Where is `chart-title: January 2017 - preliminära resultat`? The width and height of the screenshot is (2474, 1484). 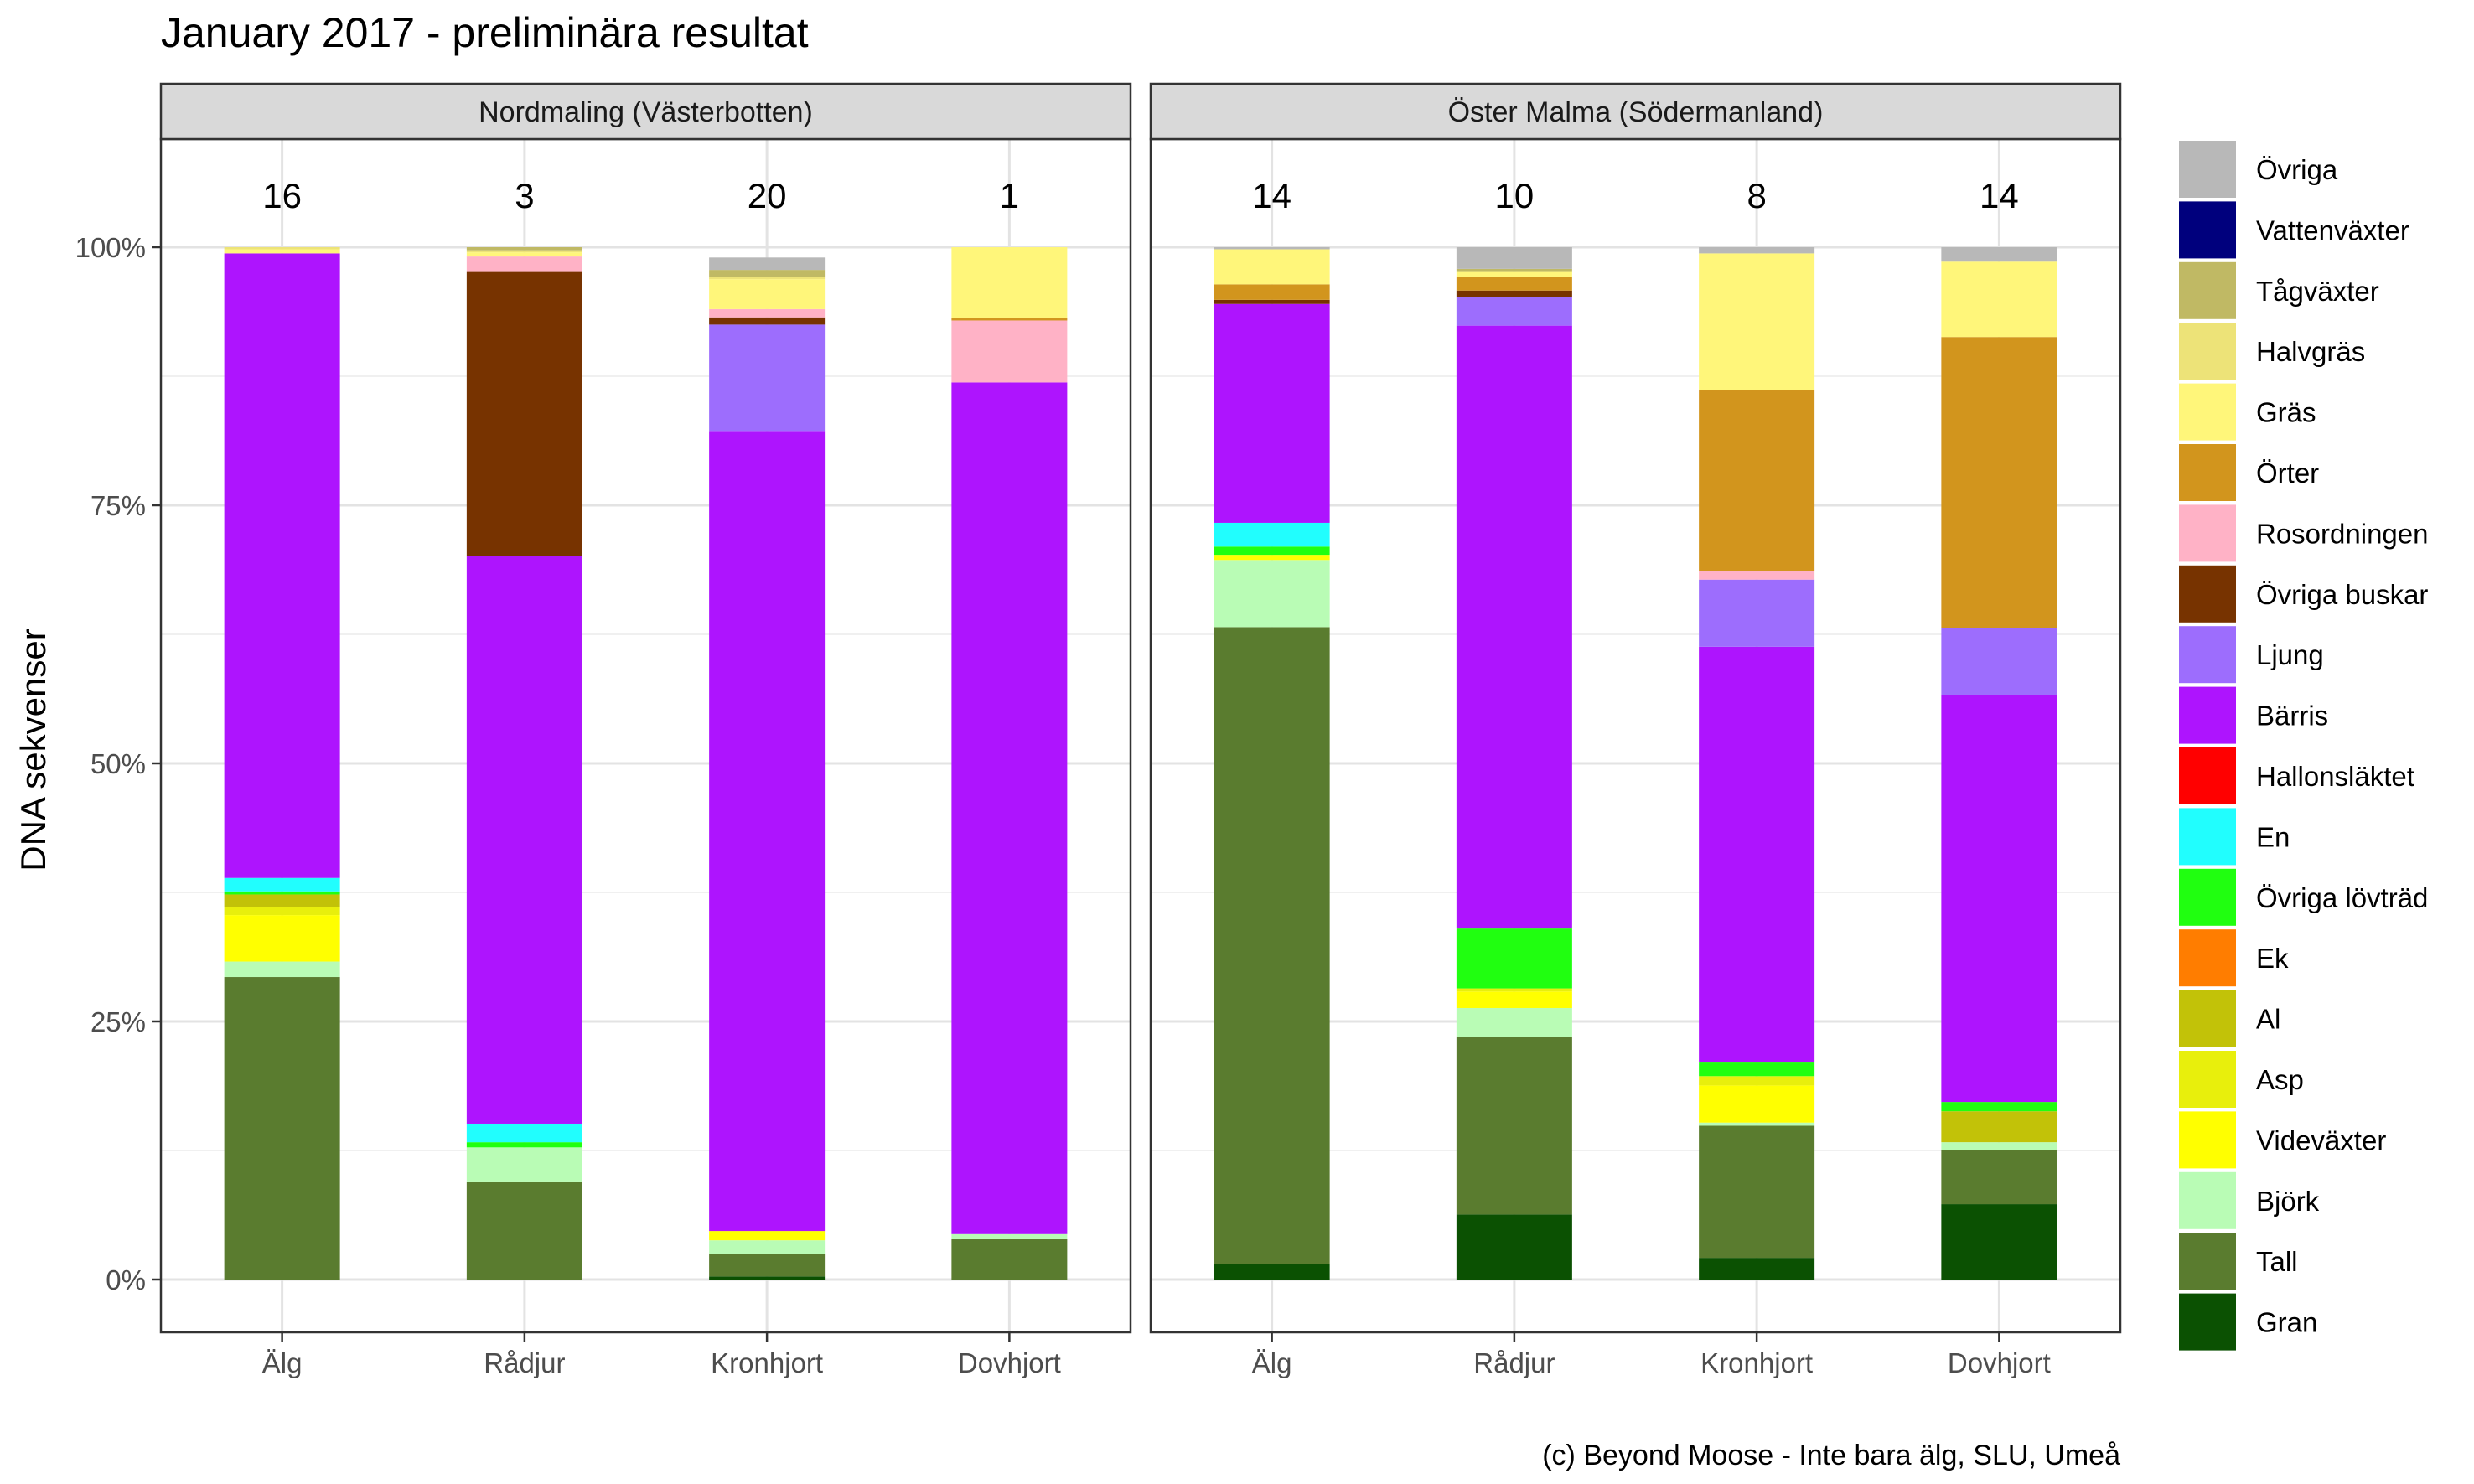 chart-title: January 2017 - preliminära resultat is located at coordinates (485, 32).